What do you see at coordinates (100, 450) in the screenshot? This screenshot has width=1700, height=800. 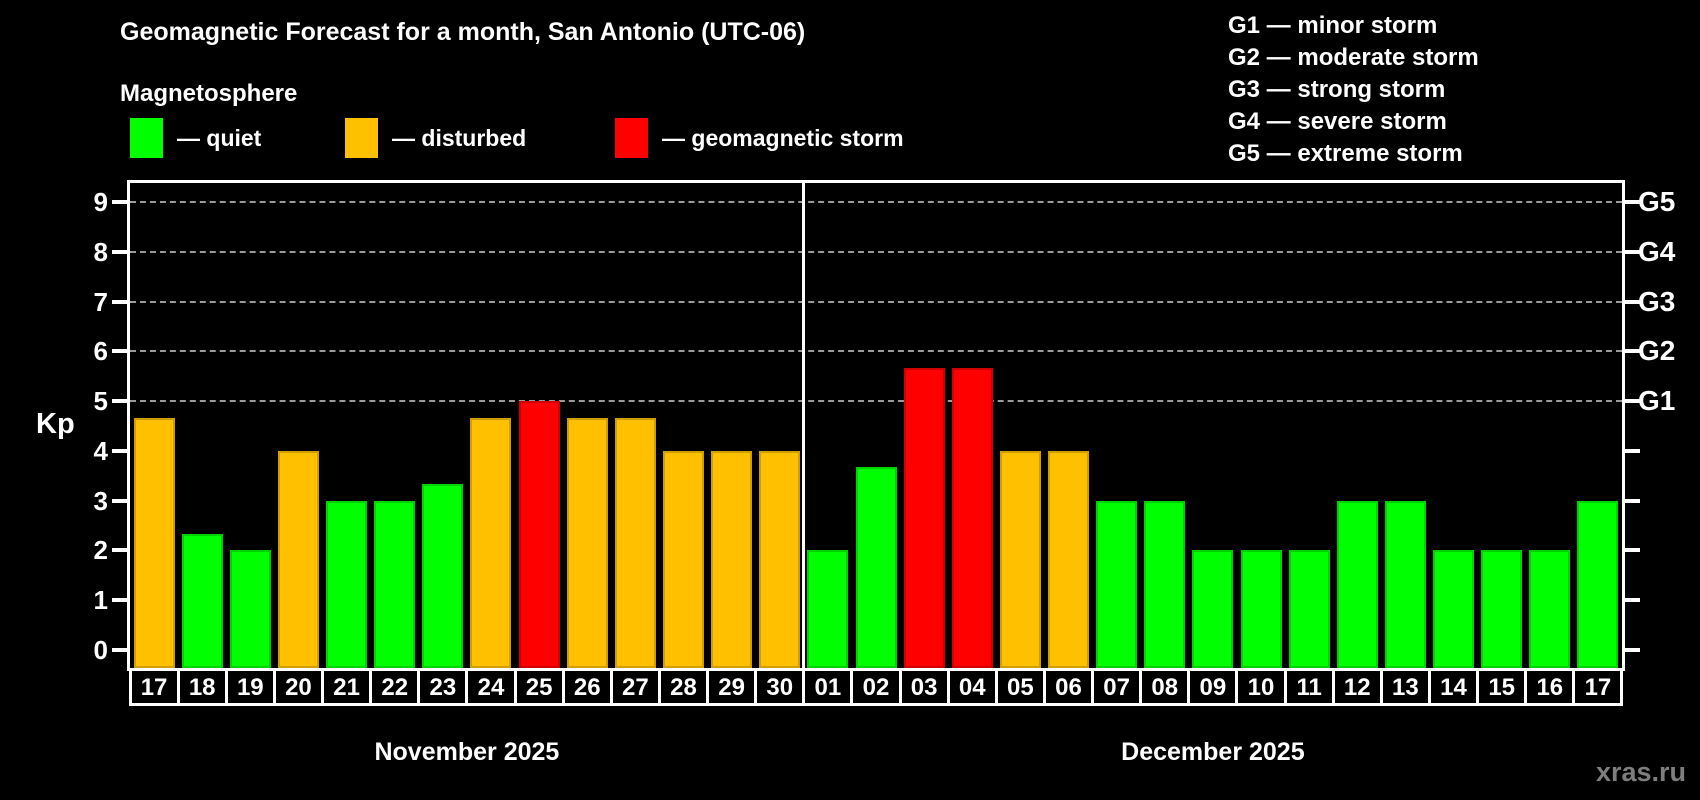 I see `y-tick-label-4: 4` at bounding box center [100, 450].